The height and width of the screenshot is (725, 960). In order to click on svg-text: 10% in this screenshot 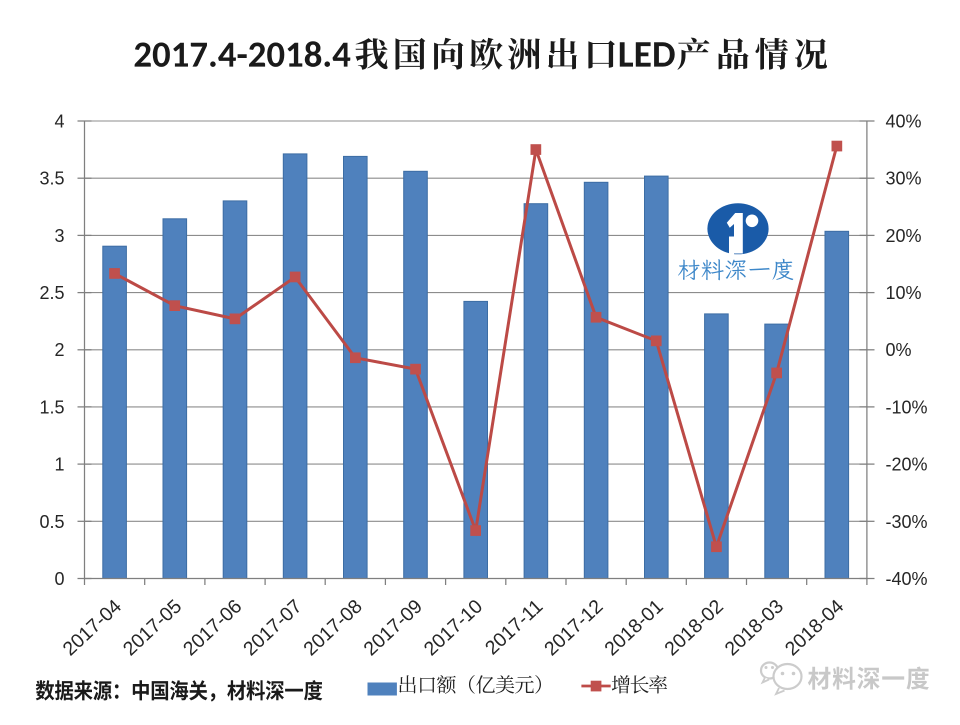, I will do `click(904, 293)`.